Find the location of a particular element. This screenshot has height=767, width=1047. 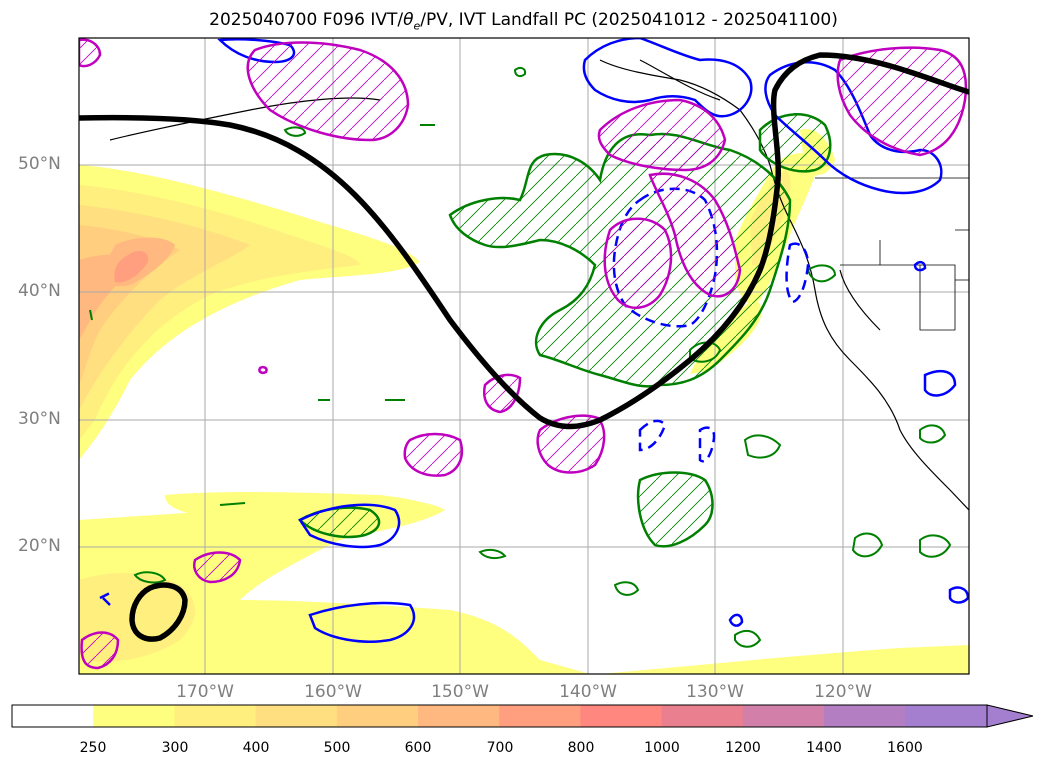

lon-label-150w: 150°W is located at coordinates (460, 692).